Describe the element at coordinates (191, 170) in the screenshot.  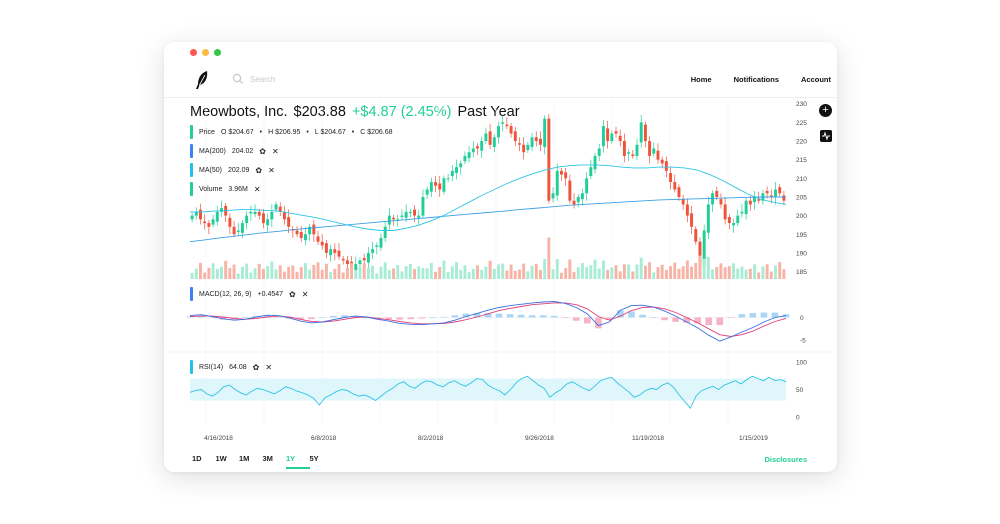
I see `legend-ma50-swatch` at that location.